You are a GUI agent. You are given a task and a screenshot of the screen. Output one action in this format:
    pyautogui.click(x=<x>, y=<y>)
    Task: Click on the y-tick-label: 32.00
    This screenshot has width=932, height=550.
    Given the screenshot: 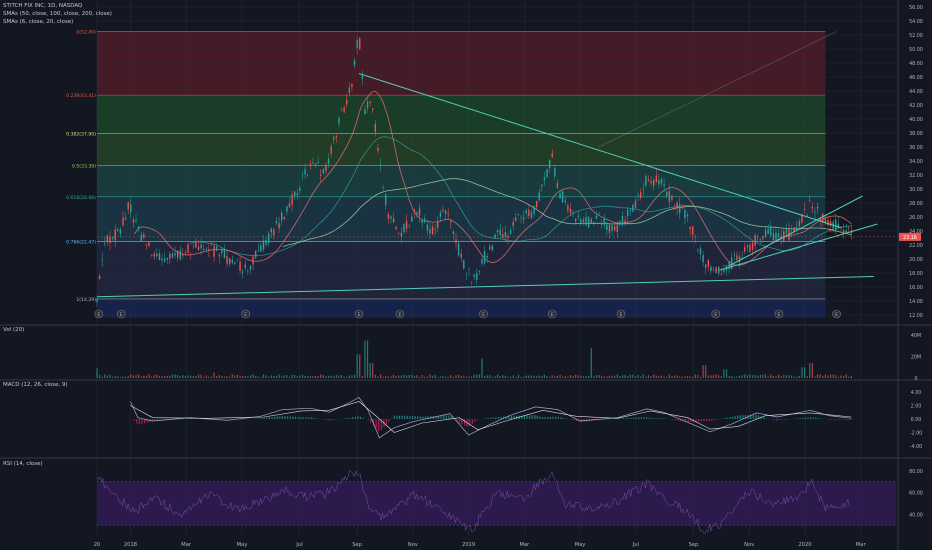 What is the action you would take?
    pyautogui.click(x=916, y=176)
    